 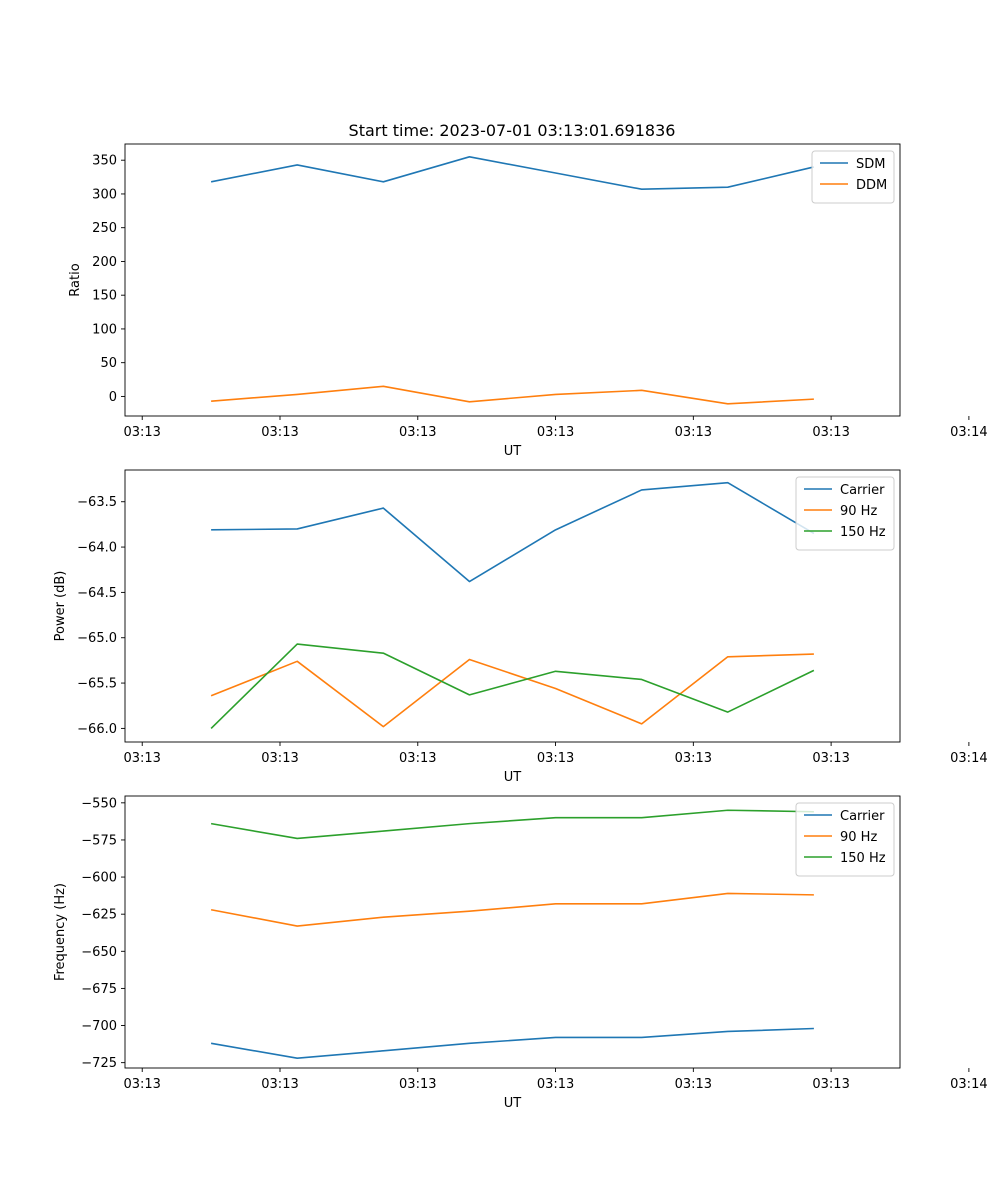 What do you see at coordinates (97, 502) in the screenshot?
I see `y-tick-label: −63.5` at bounding box center [97, 502].